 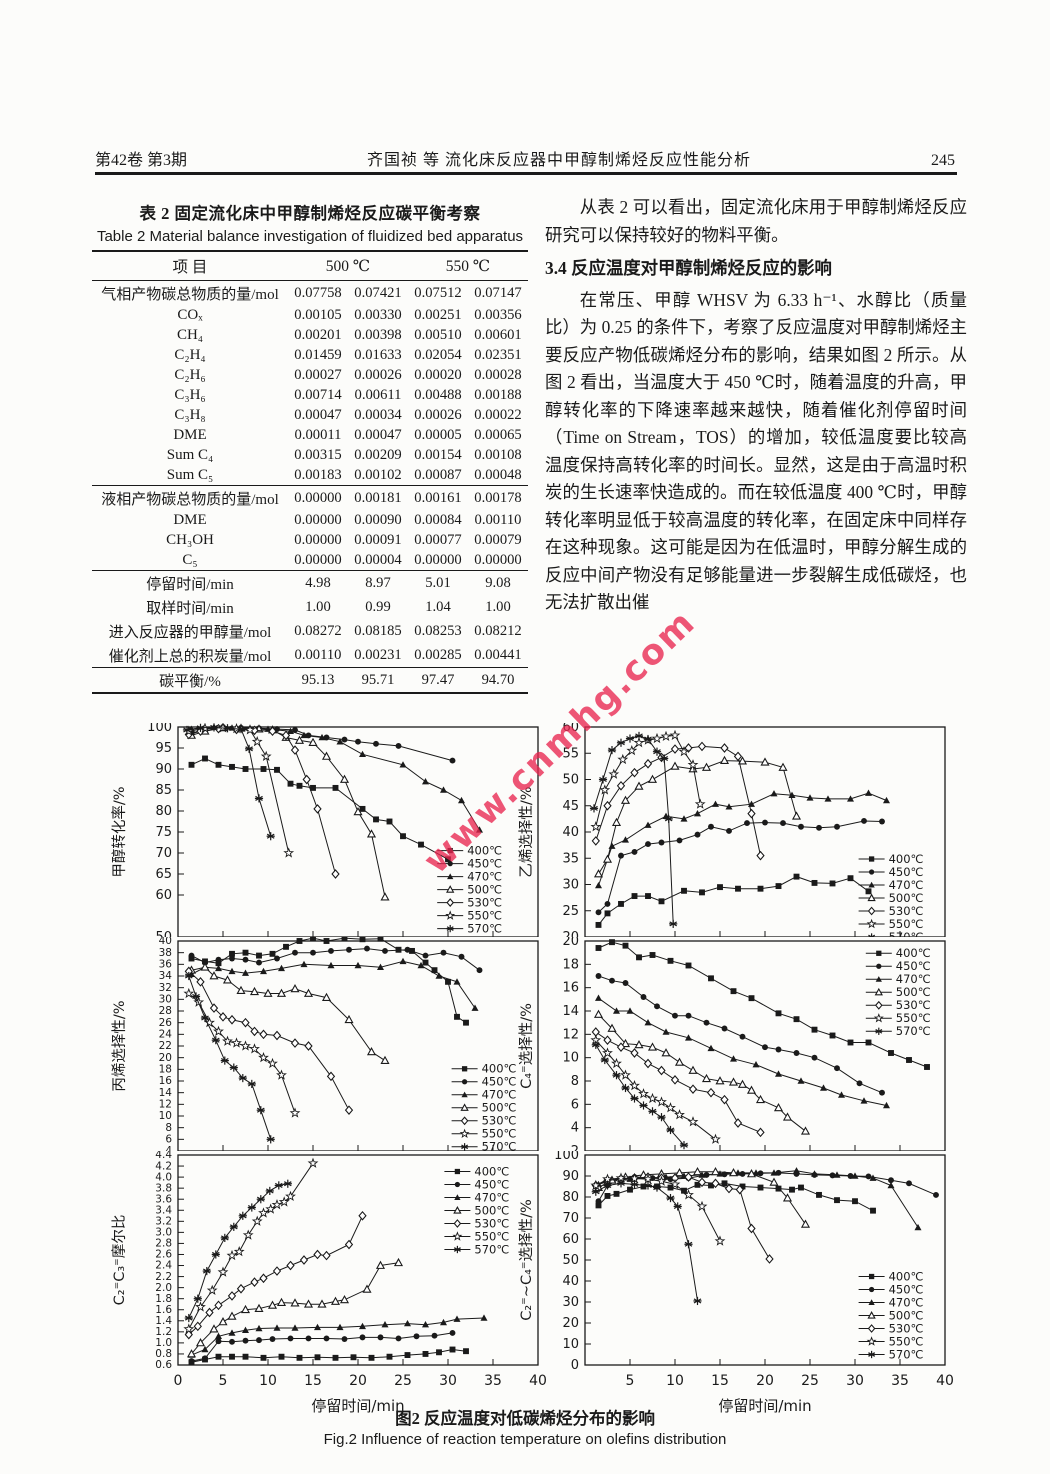 What do you see at coordinates (318, 334) in the screenshot?
I see `cell-value: 0.00201` at bounding box center [318, 334].